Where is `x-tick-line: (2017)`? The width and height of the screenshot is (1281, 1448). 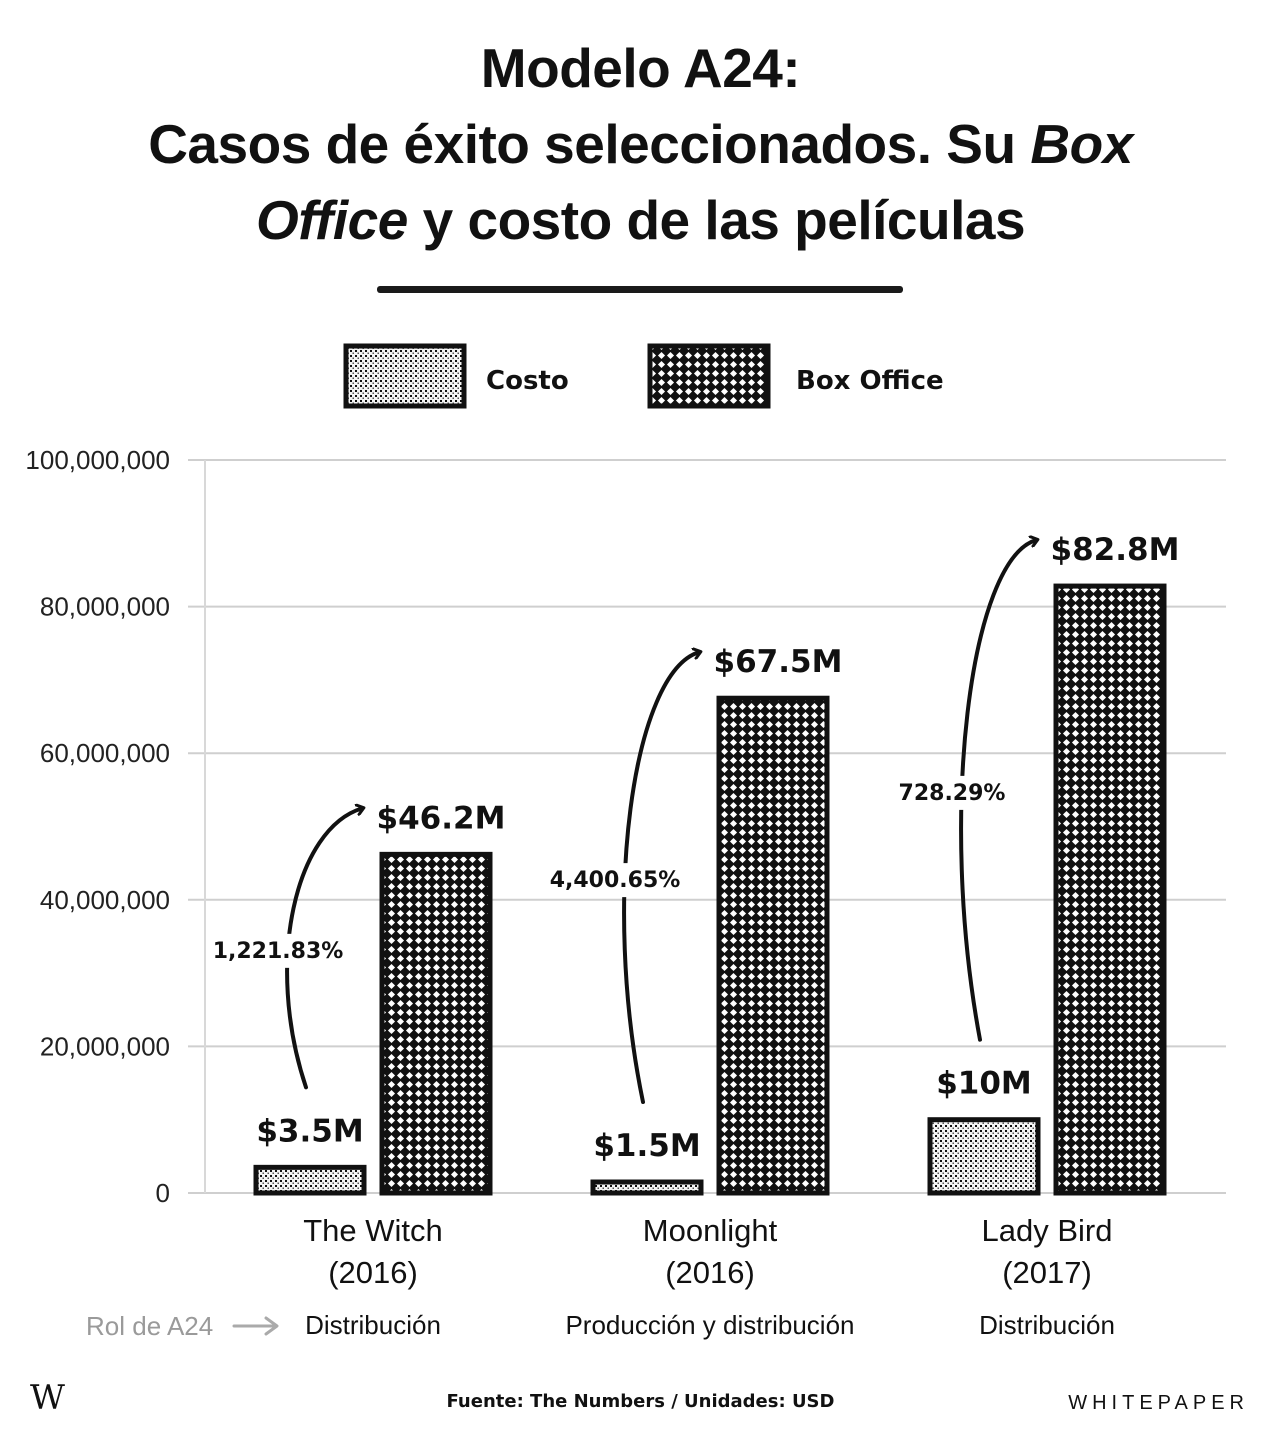
x-tick-line: (2017) is located at coordinates (1047, 1272).